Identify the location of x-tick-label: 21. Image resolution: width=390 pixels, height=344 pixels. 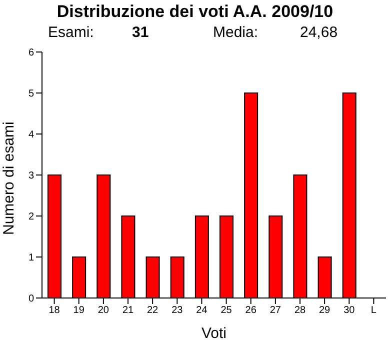
(128, 310).